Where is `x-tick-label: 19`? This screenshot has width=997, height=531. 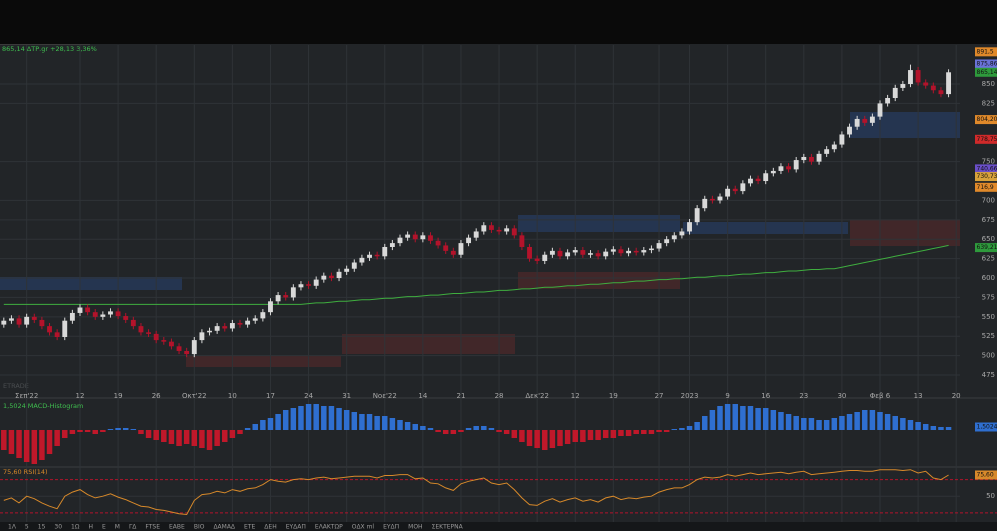
x-tick-label: 19 is located at coordinates (118, 396).